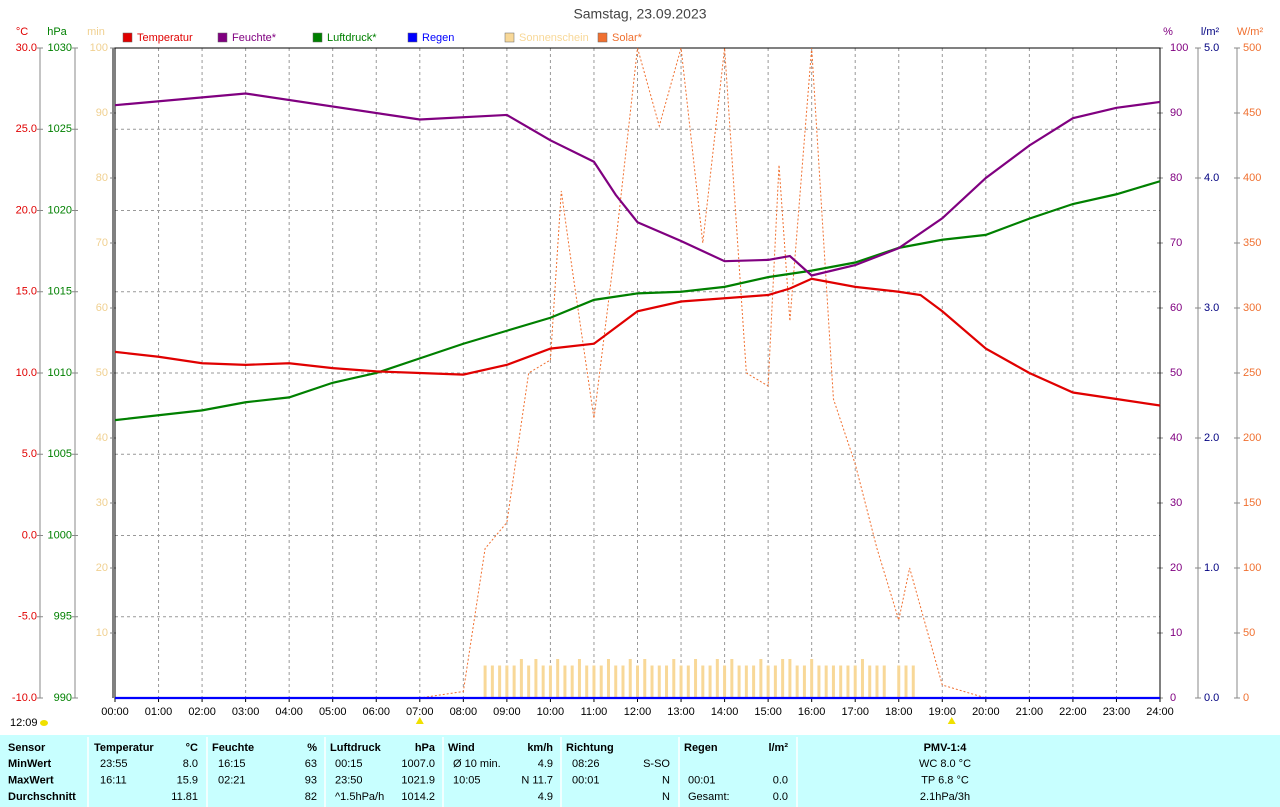 Image resolution: width=1280 pixels, height=807 pixels. What do you see at coordinates (1250, 32) in the screenshot?
I see `axis-unit: W/m²` at bounding box center [1250, 32].